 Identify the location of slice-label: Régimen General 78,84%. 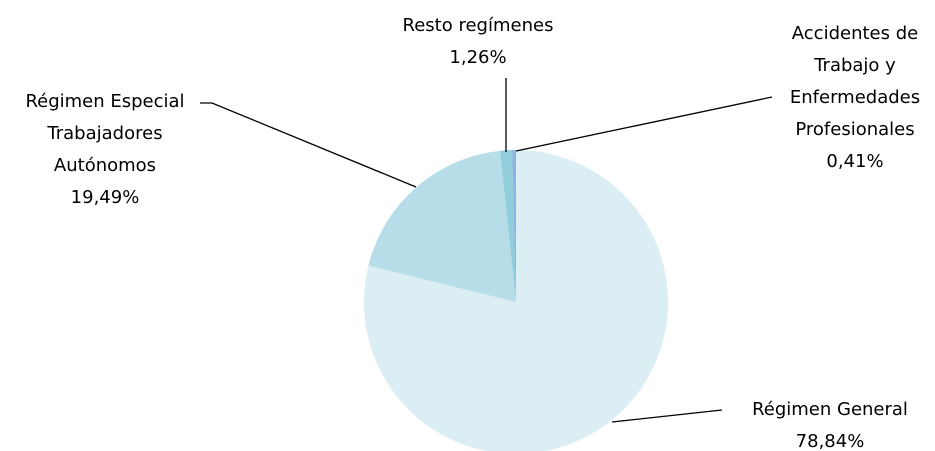
(830, 422).